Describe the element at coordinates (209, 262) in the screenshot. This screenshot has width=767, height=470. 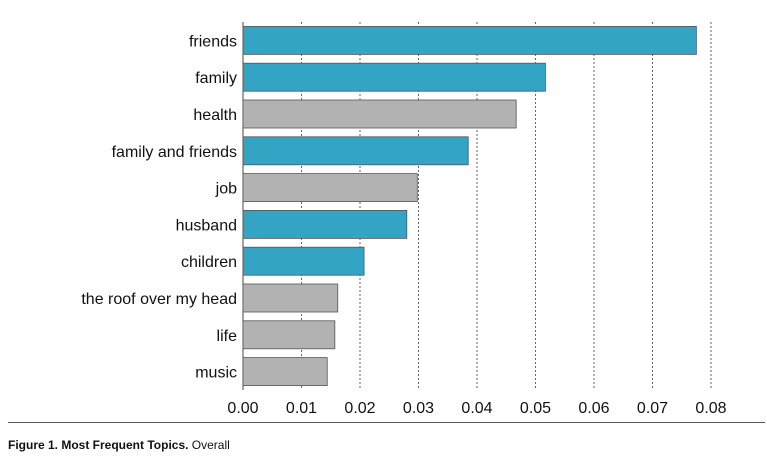
I see `category-label: children` at that location.